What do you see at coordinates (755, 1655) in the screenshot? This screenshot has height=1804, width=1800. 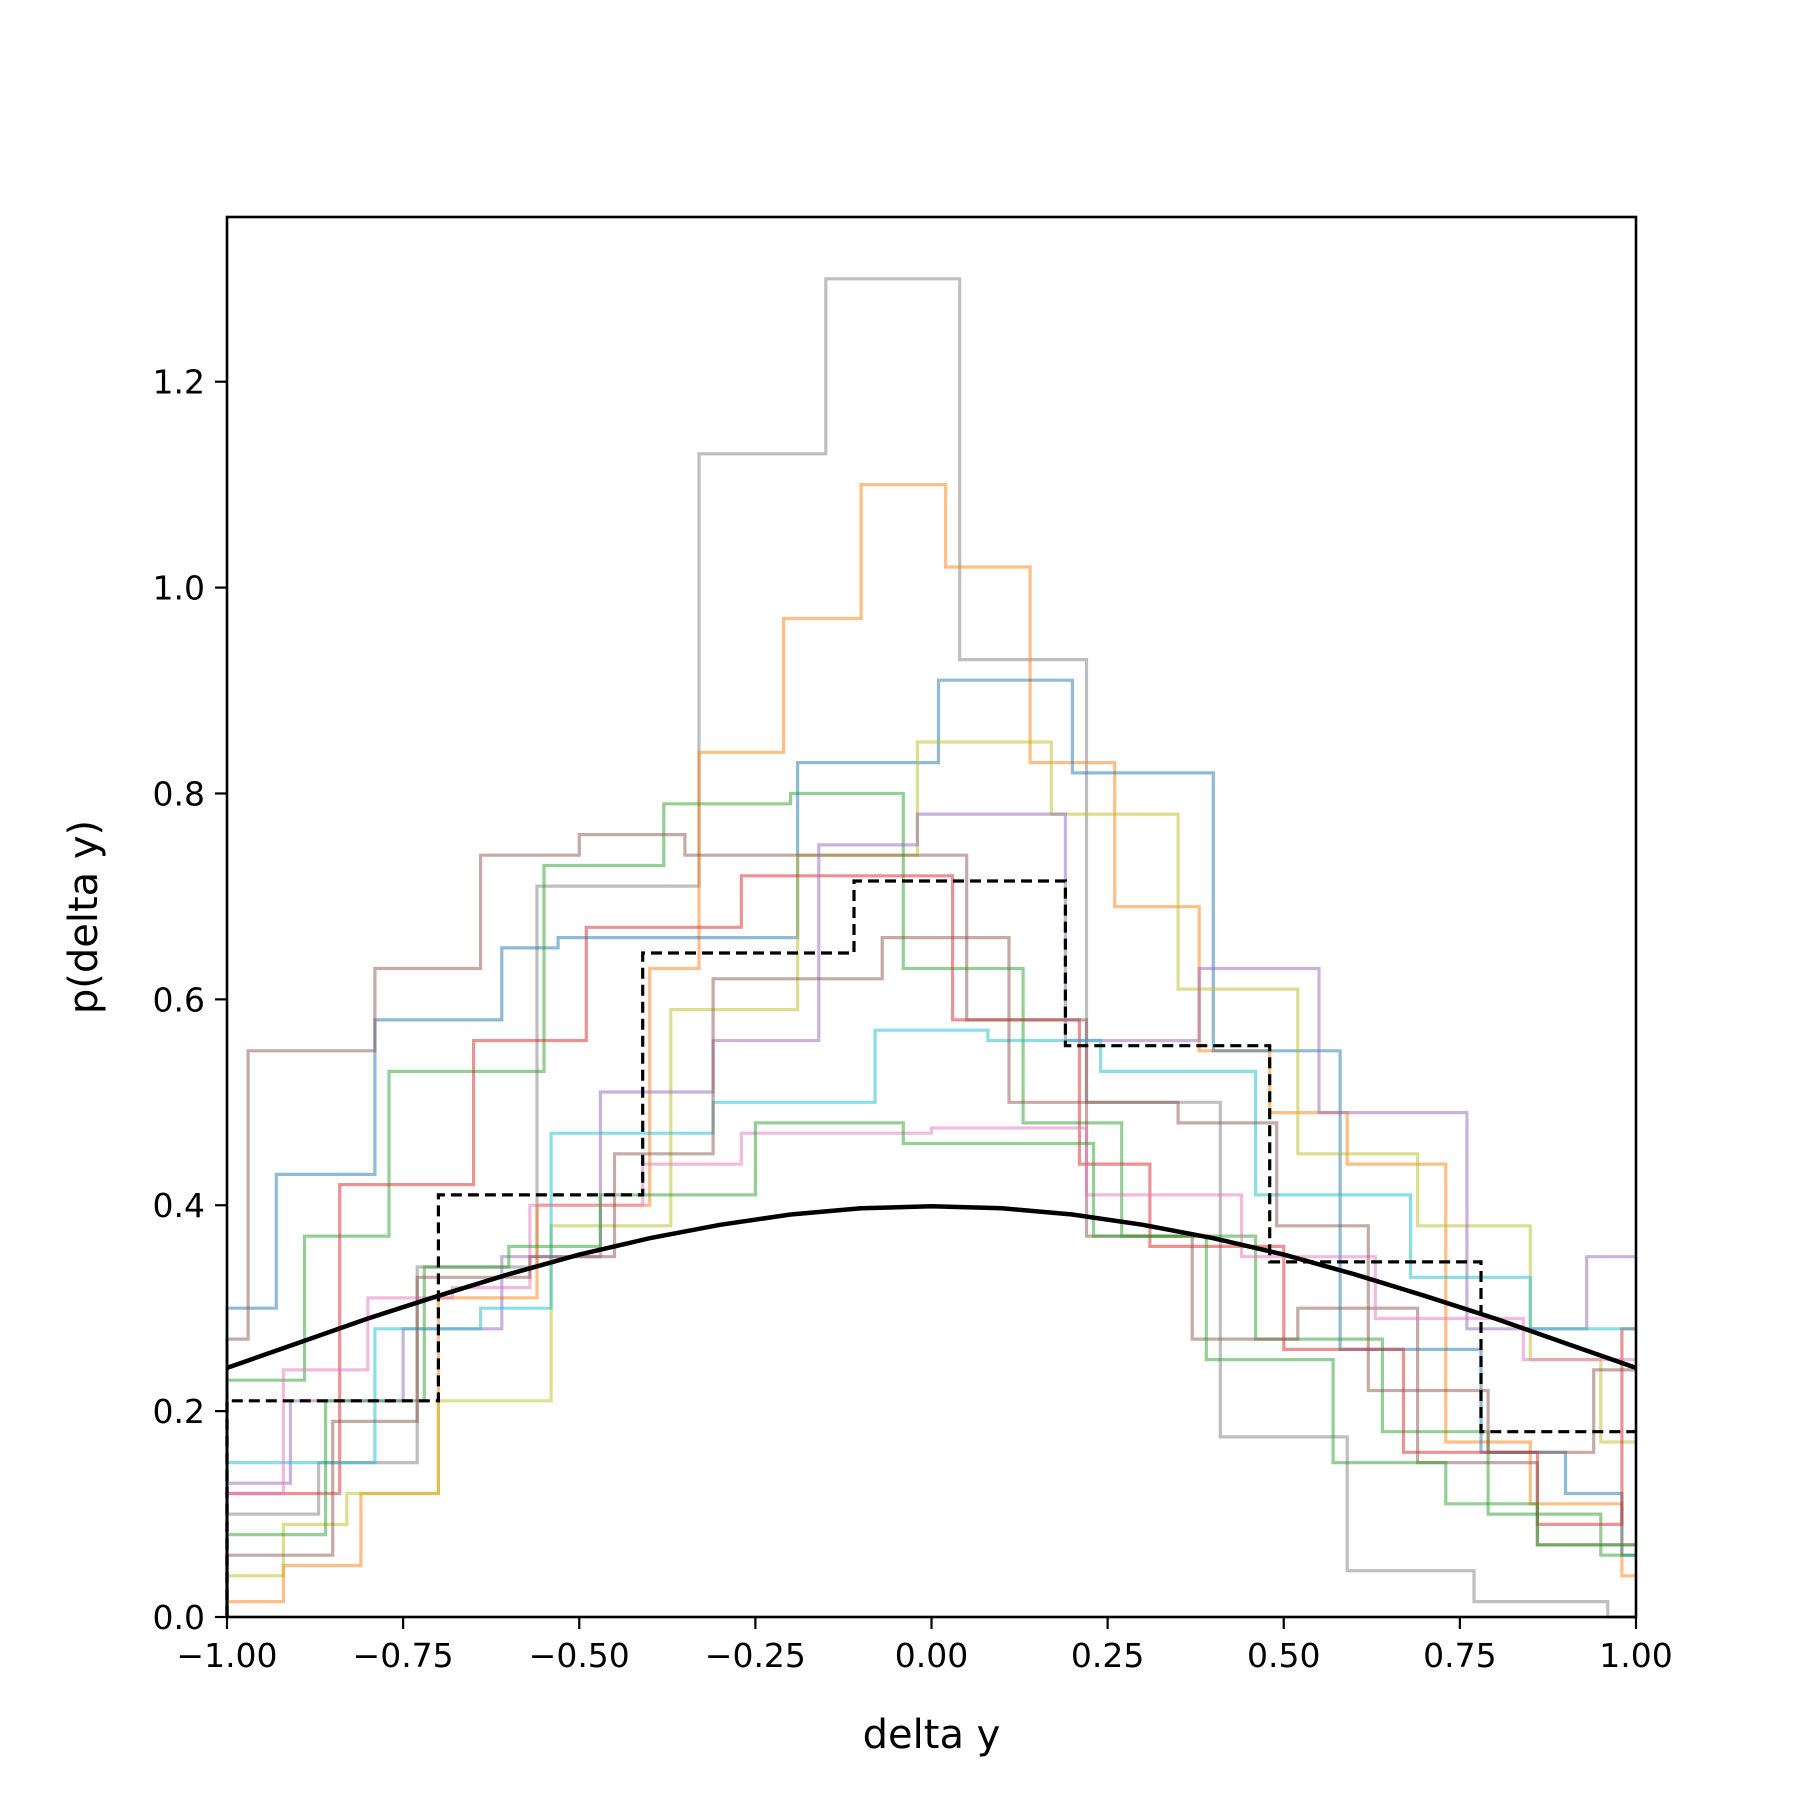 I see `x-tick-label: −0.25` at bounding box center [755, 1655].